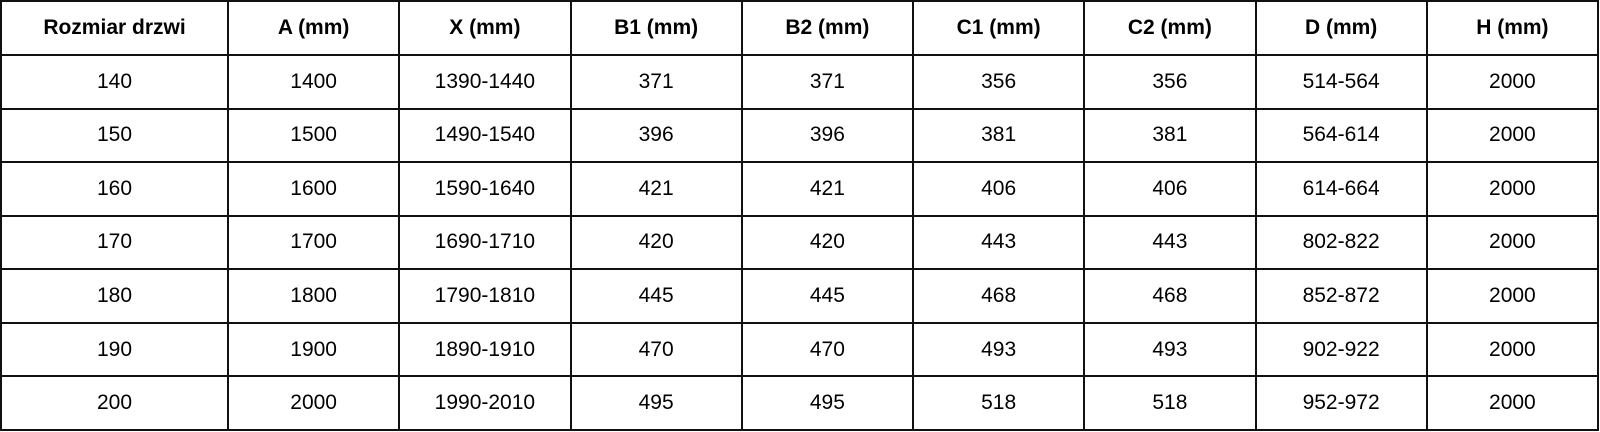  I want to click on table-row: 140 1400 1390-1440 371 371 356 356 514-564 2000, so click(800, 82).